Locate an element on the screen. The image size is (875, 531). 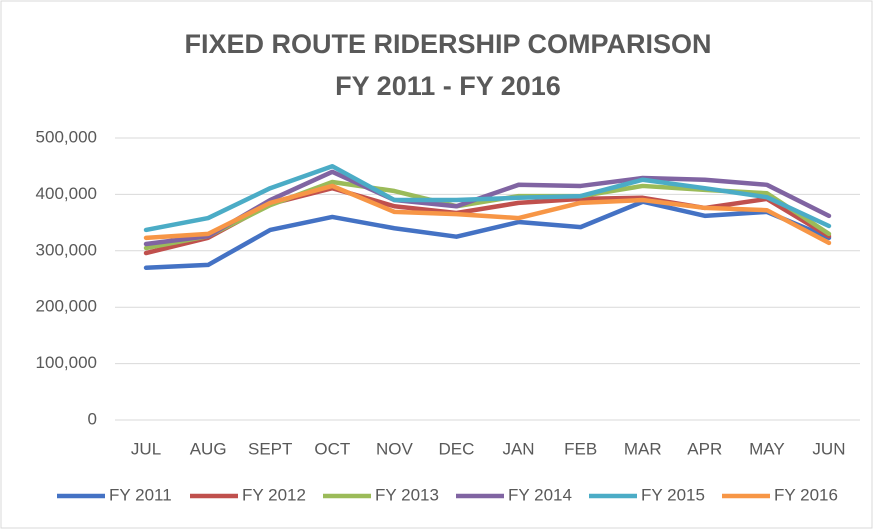
x-tick-label: DEC is located at coordinates (457, 448).